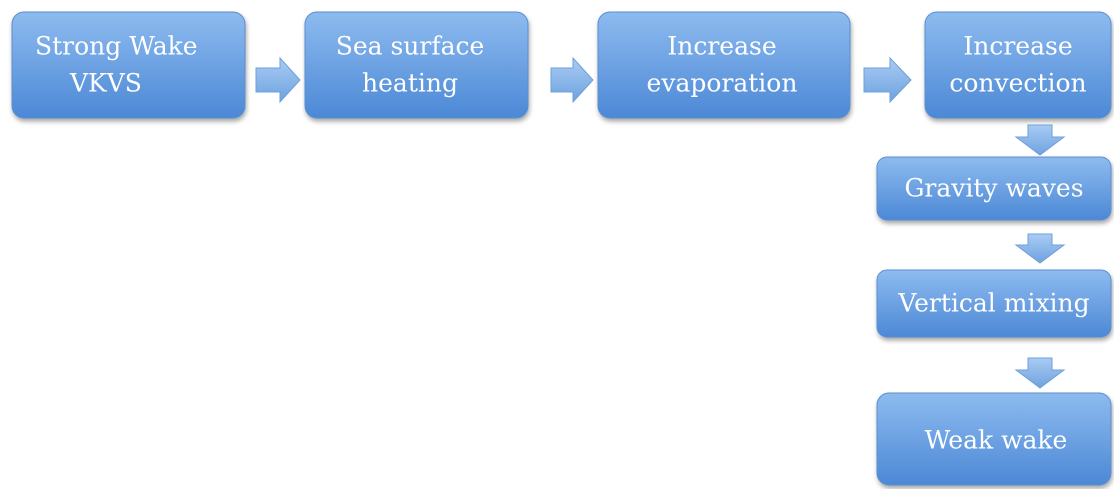 The width and height of the screenshot is (1114, 489). I want to click on node-label: Weak wake, so click(996, 440).